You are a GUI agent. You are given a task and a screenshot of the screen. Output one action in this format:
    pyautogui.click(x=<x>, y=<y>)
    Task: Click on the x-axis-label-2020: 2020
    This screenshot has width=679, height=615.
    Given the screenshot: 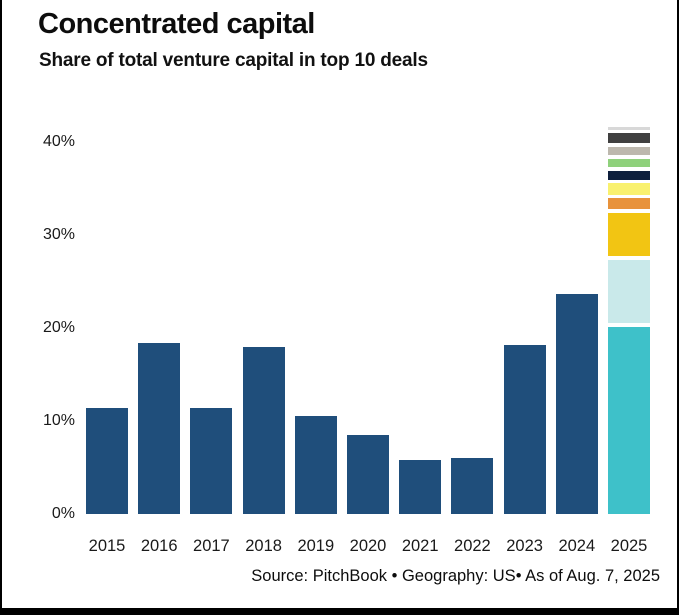 What is the action you would take?
    pyautogui.click(x=368, y=546)
    